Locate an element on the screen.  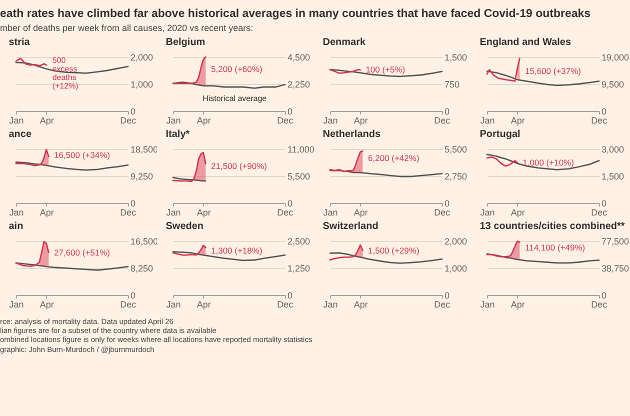
y-tick-label: 1,250 is located at coordinates (299, 269).